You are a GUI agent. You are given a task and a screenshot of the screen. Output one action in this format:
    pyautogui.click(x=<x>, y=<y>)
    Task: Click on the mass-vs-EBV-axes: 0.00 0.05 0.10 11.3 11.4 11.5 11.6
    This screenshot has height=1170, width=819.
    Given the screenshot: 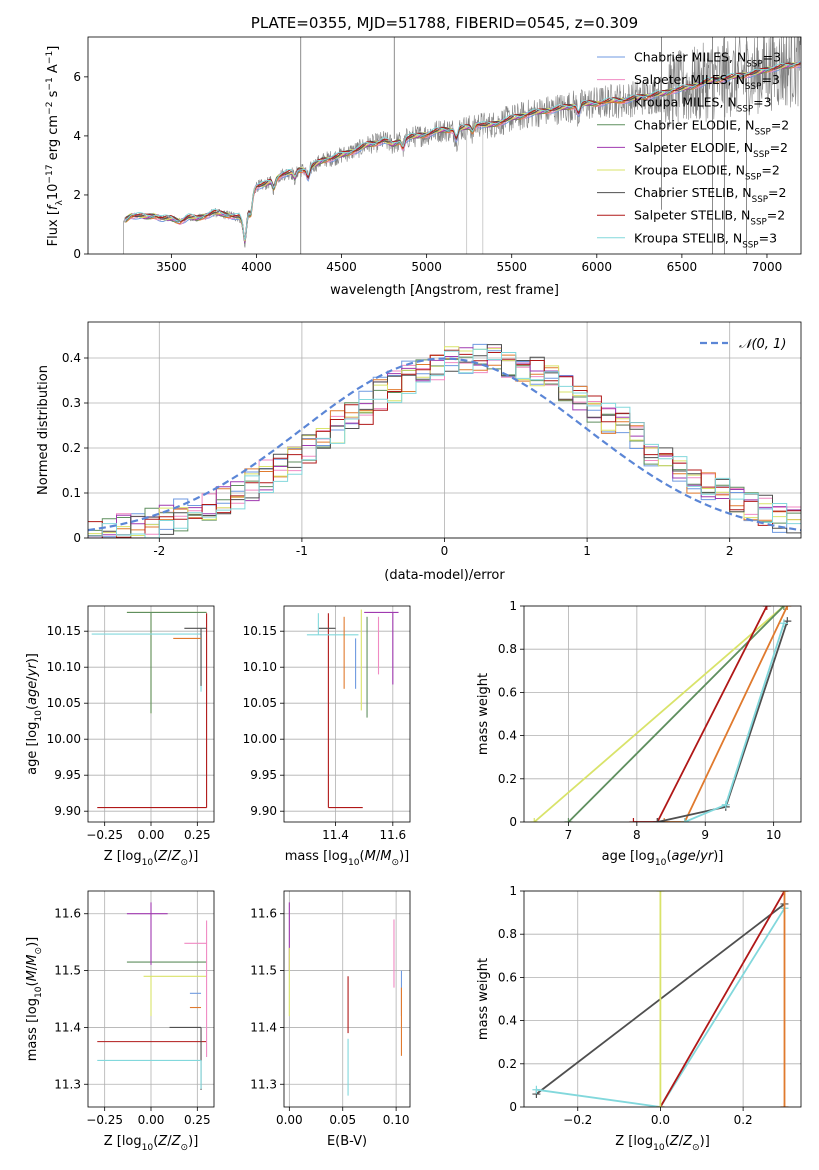 What is the action you would take?
    pyautogui.click(x=330, y=1008)
    